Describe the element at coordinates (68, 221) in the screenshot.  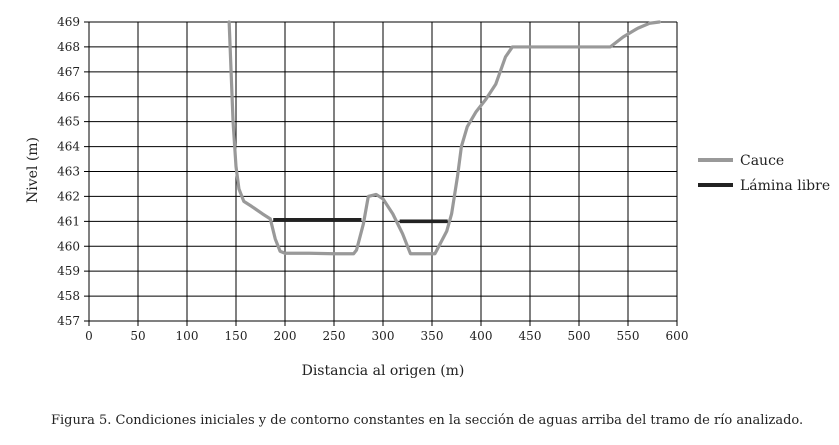
I see `y-tick-label: 461` at that location.